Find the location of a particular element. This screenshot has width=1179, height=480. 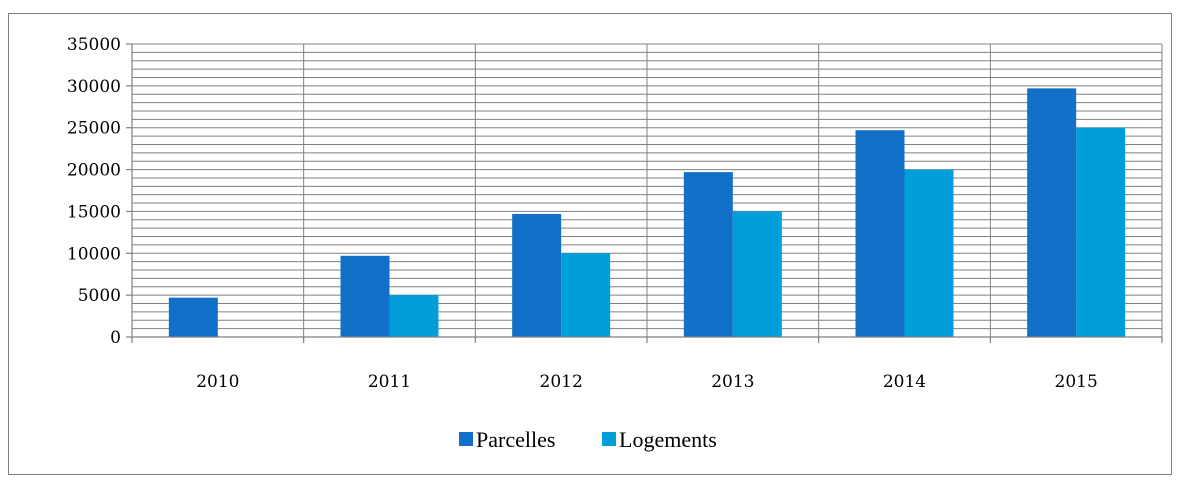

y-tick-label: 0 is located at coordinates (115, 338).